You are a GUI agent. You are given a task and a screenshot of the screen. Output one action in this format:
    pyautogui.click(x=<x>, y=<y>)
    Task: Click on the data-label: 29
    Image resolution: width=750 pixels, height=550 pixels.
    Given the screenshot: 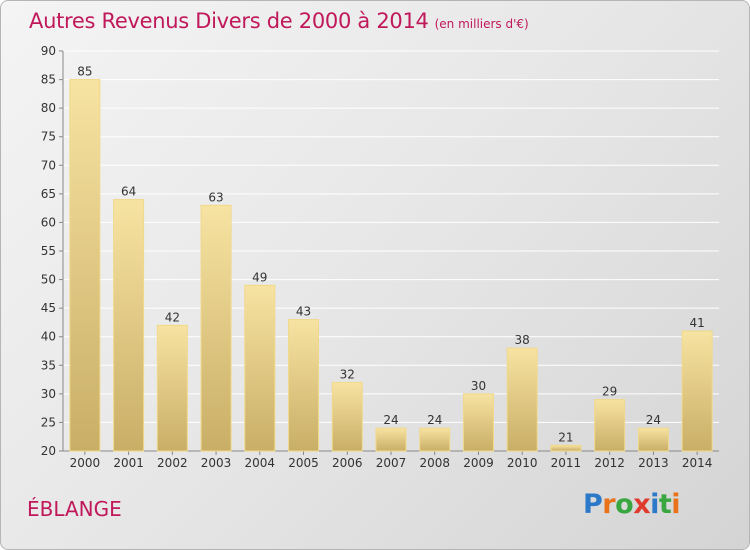 What is the action you would take?
    pyautogui.click(x=609, y=392)
    